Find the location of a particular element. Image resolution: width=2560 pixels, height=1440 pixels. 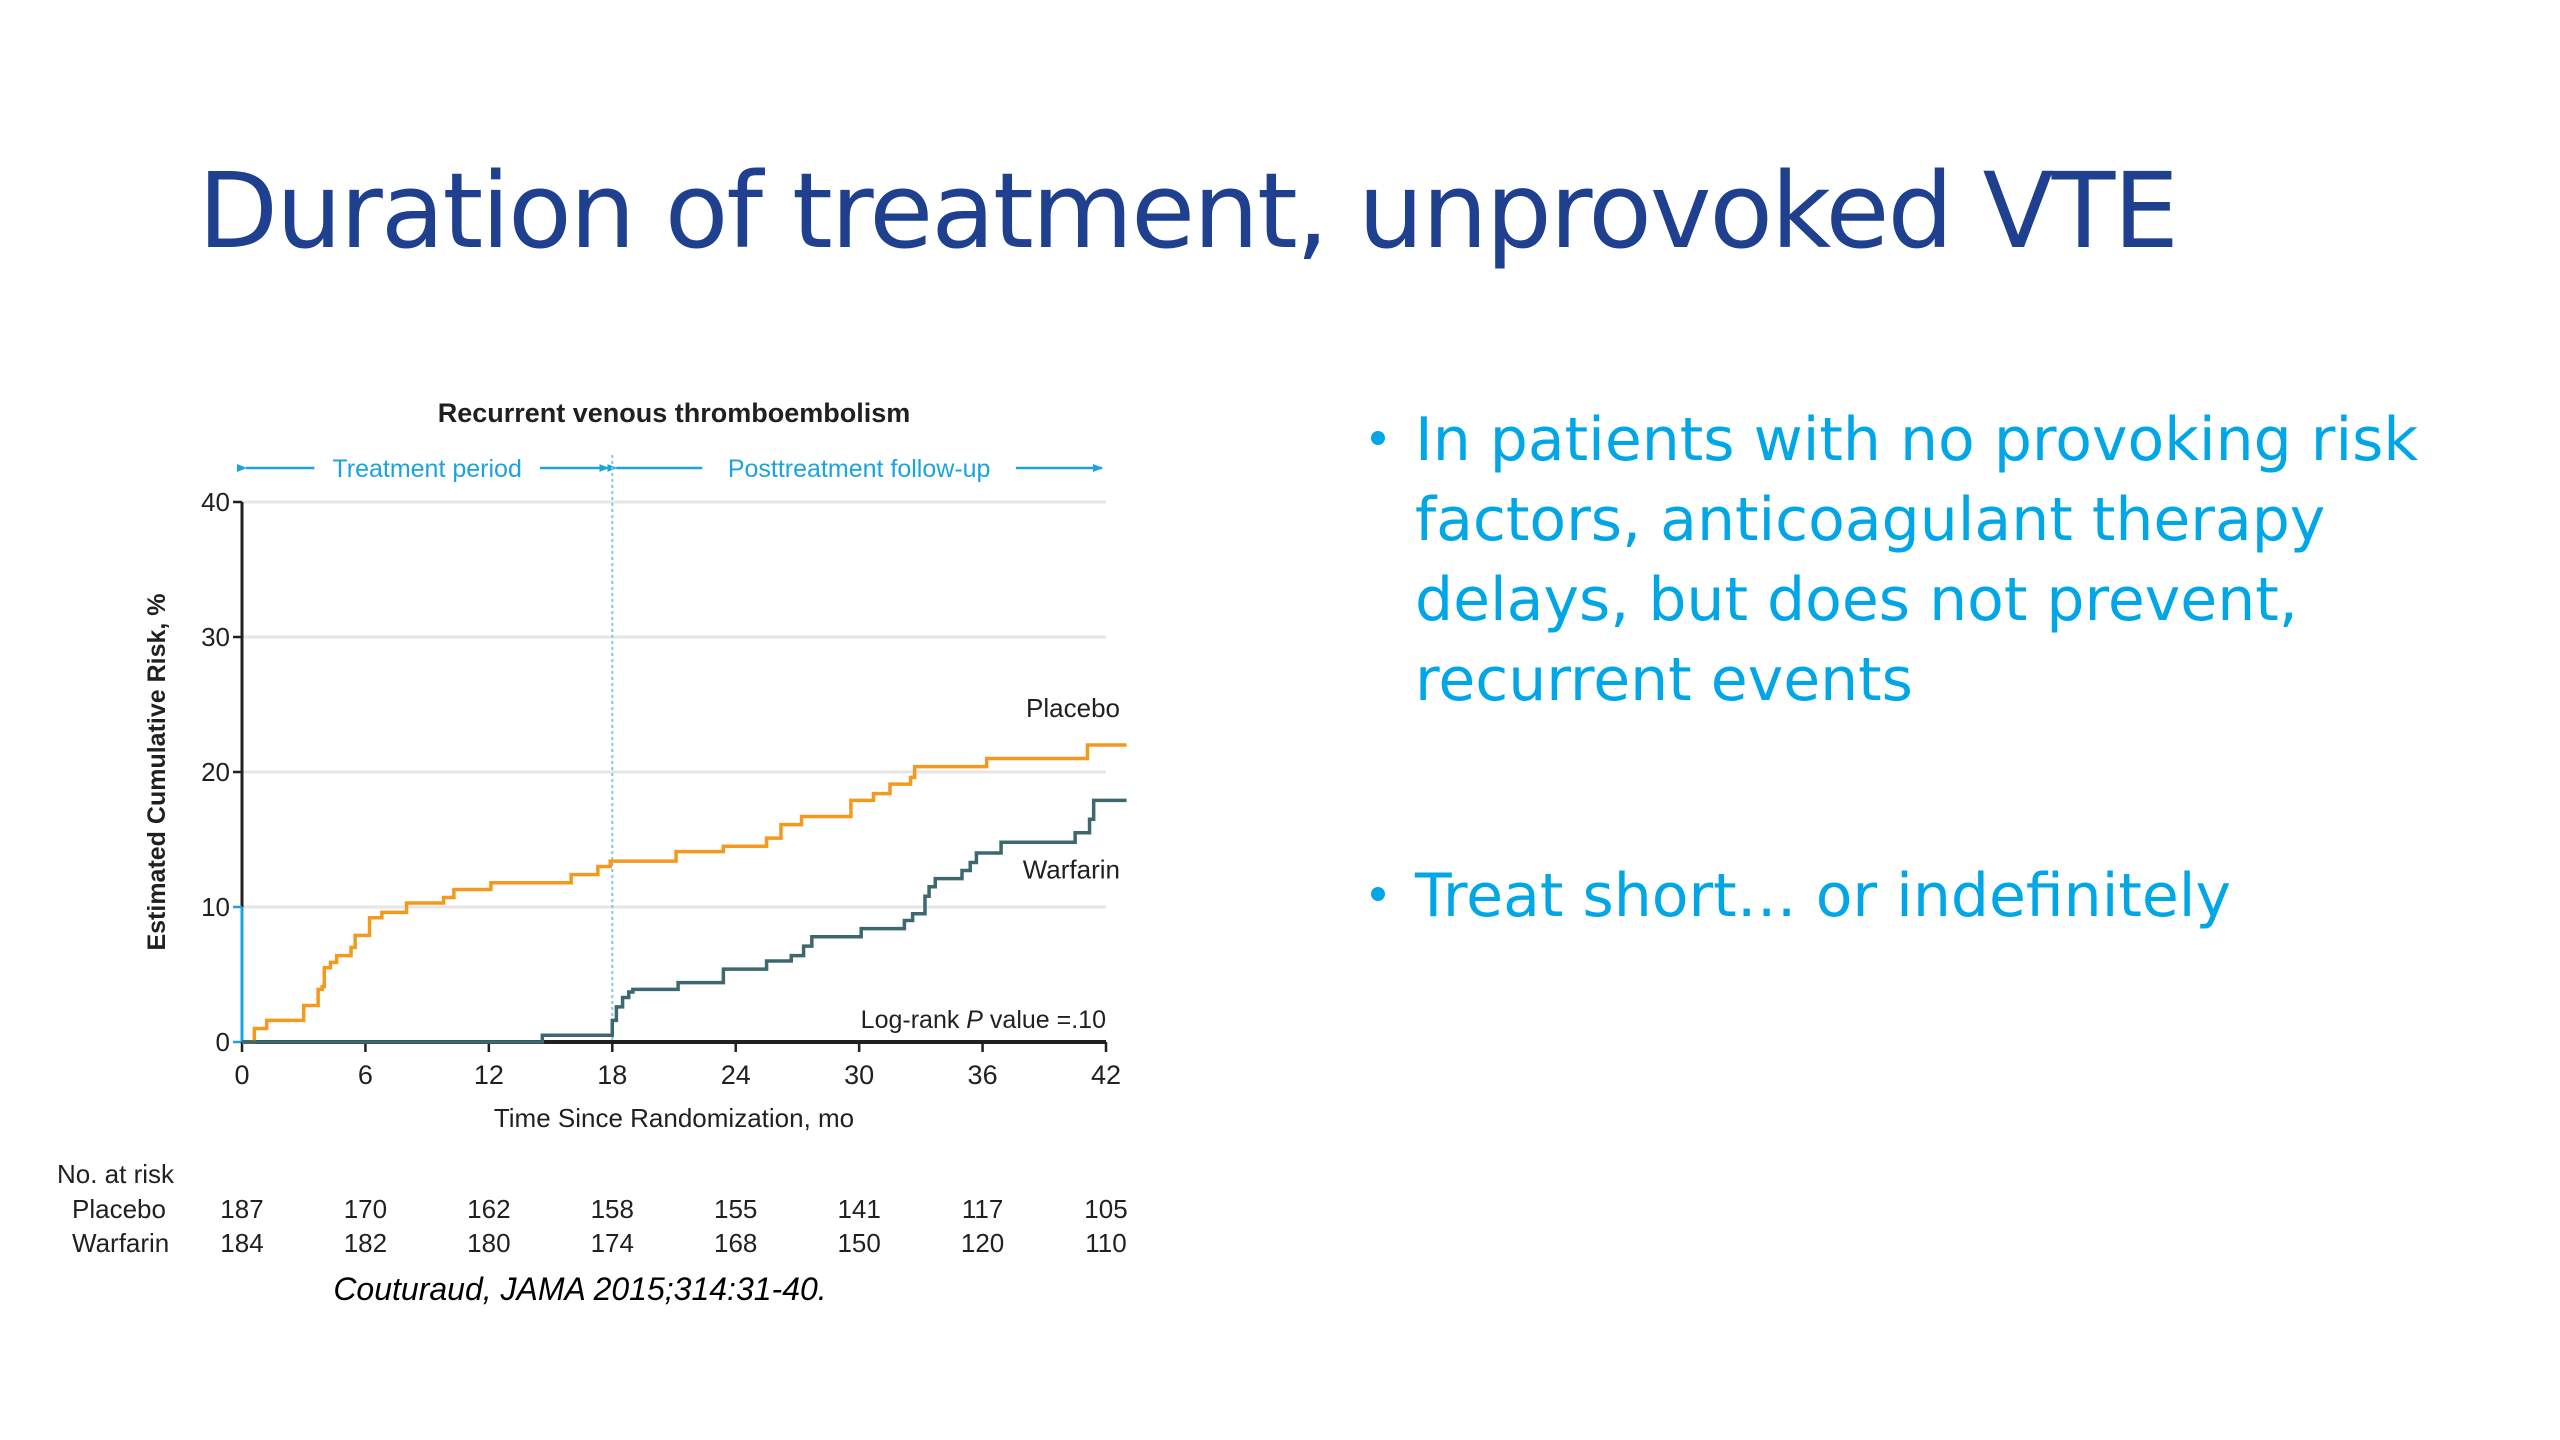

series-labels: Placebo Warfarin is located at coordinates (1071, 788).